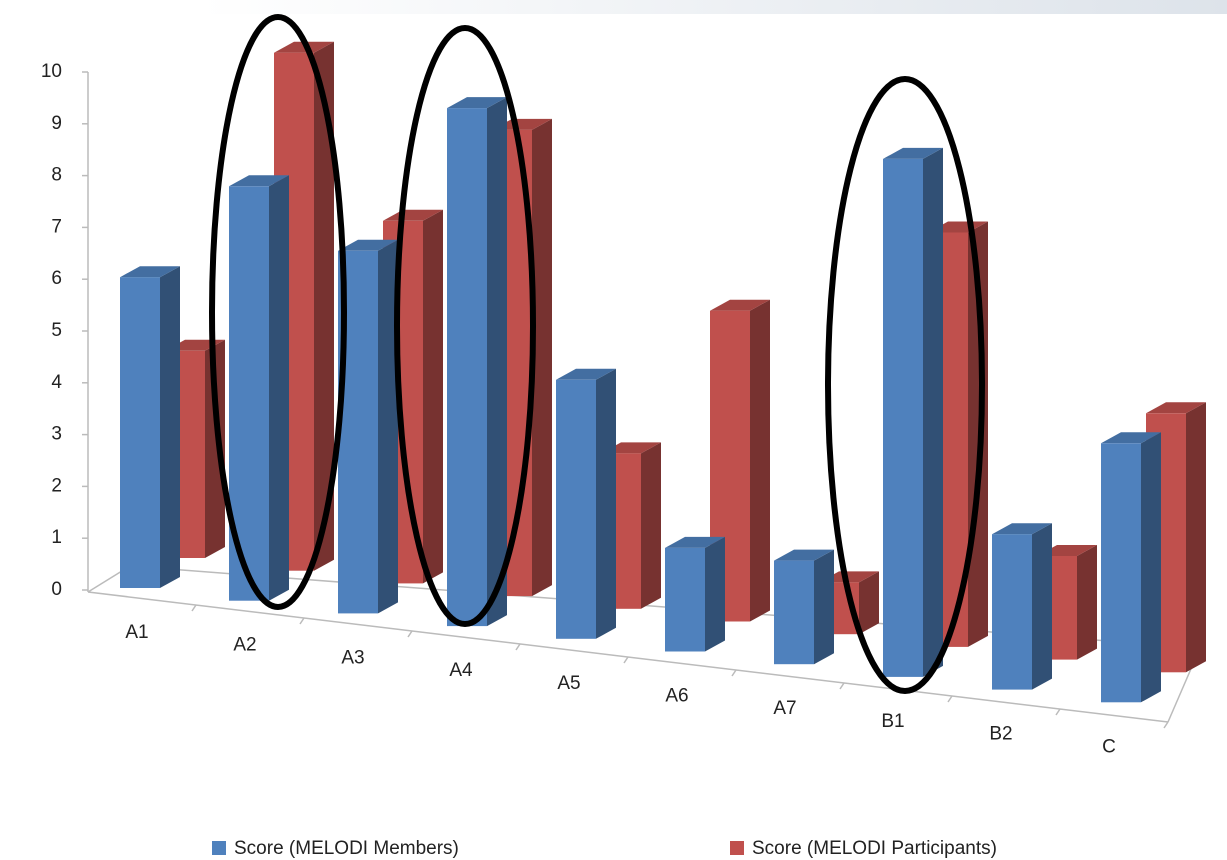  Describe the element at coordinates (784, 708) in the screenshot. I see `x-tick-label: A7` at that location.